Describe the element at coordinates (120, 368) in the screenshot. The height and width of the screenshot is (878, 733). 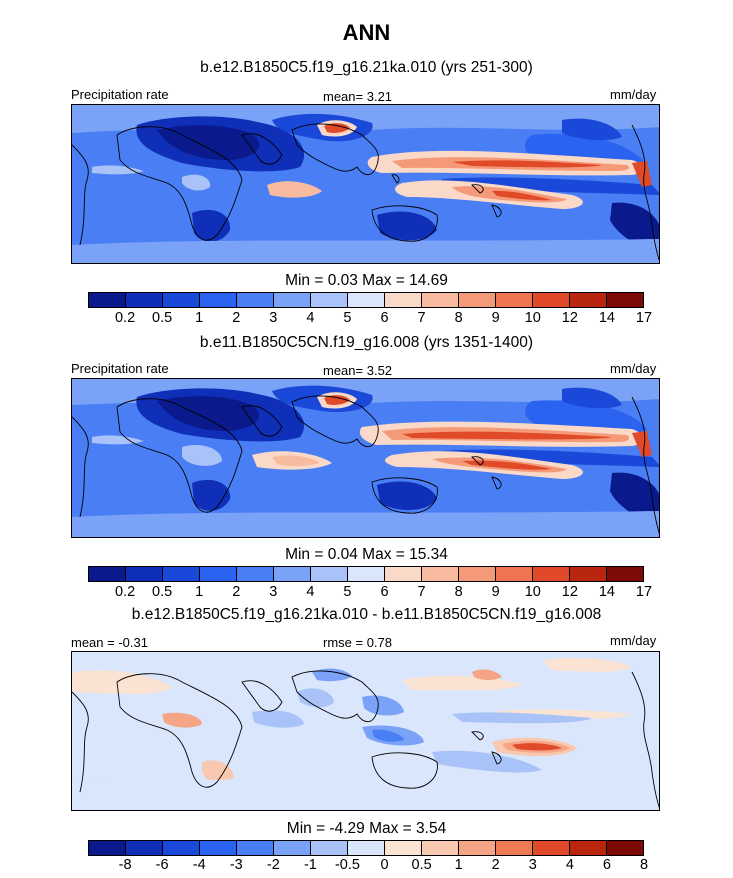
I see `panel-left-label-middle: Precipitation rate` at that location.